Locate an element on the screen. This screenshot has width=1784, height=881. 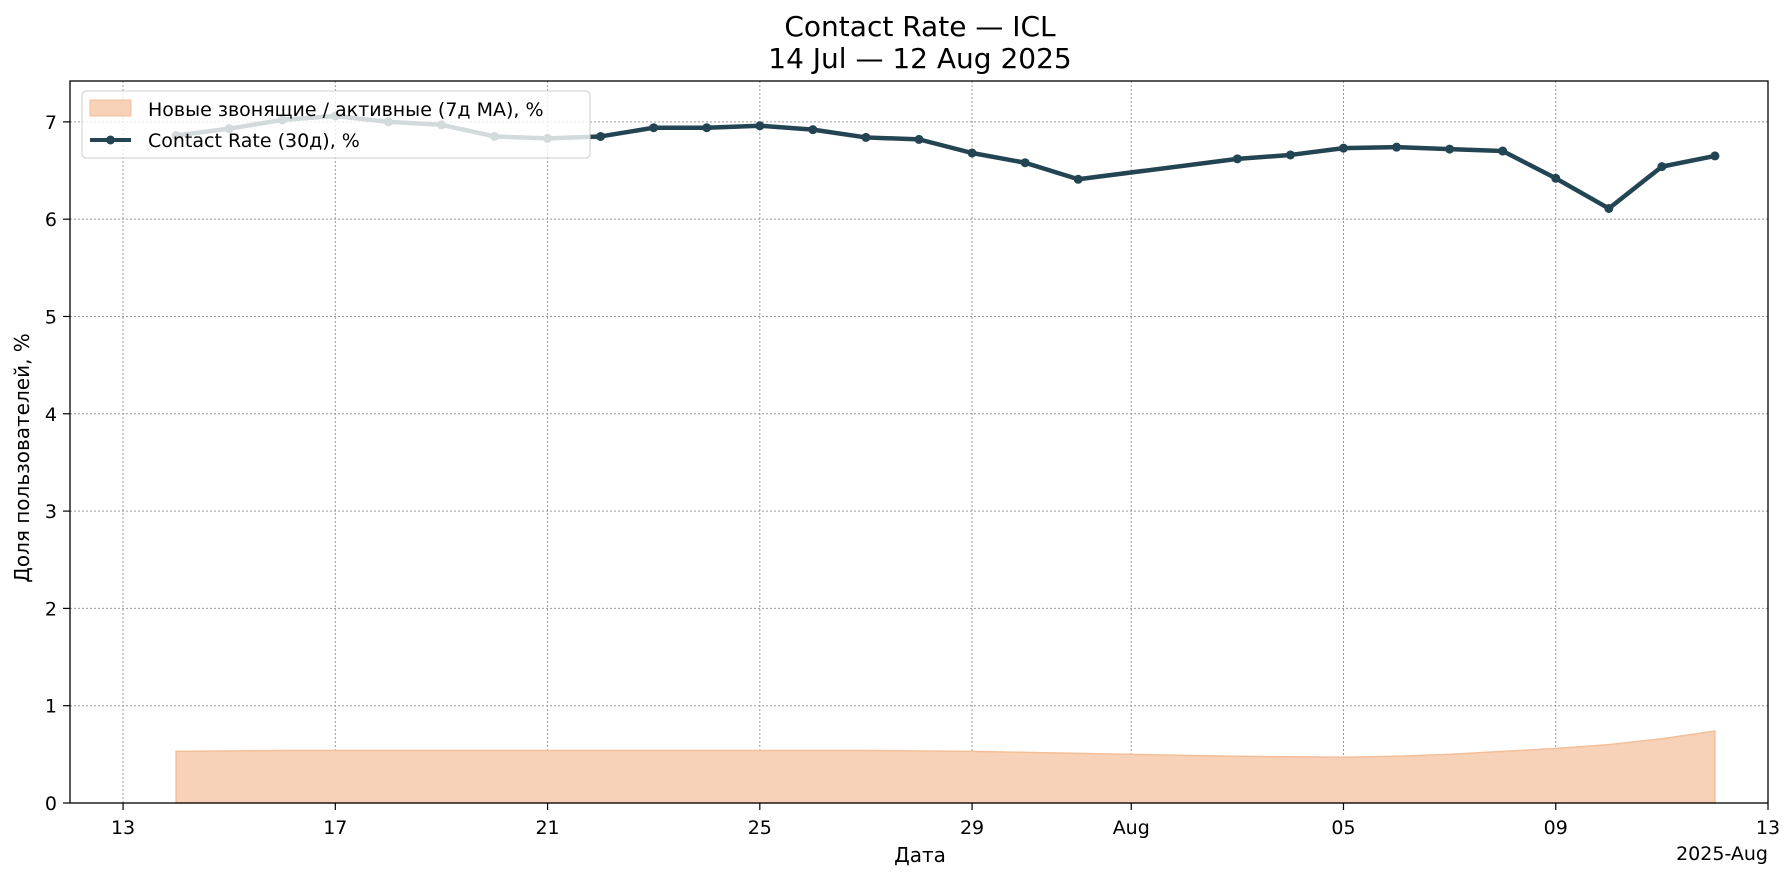
legend-frame is located at coordinates (336, 124).